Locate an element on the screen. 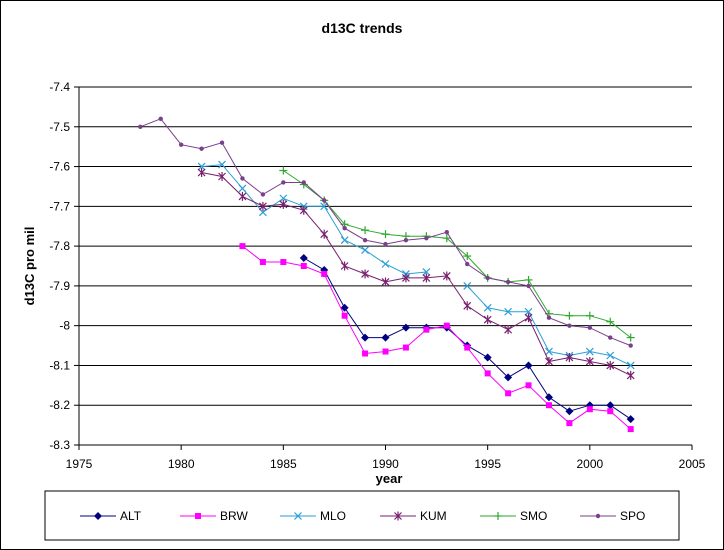  legend-box is located at coordinates (362, 515).